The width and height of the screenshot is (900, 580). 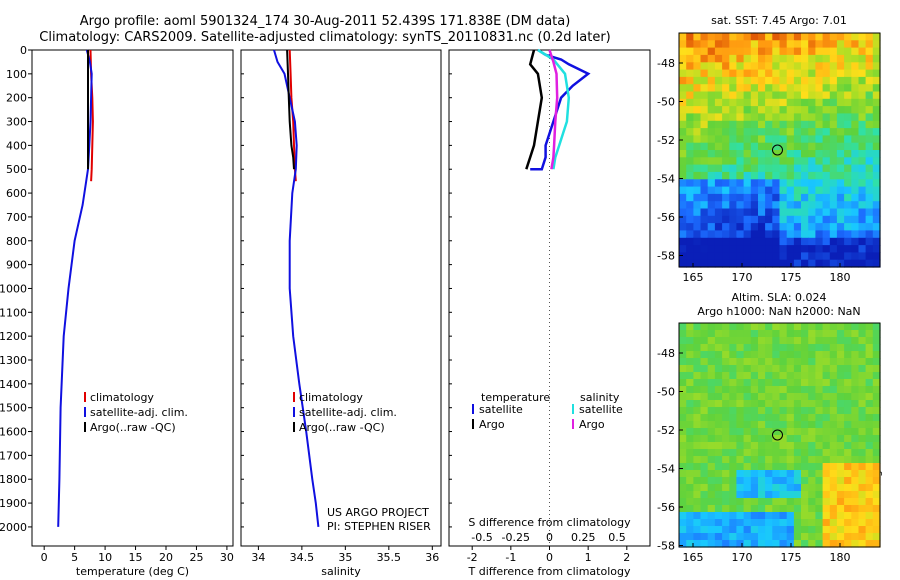 What do you see at coordinates (348, 412) in the screenshot?
I see `legend-label: satellite-adj. clim.` at bounding box center [348, 412].